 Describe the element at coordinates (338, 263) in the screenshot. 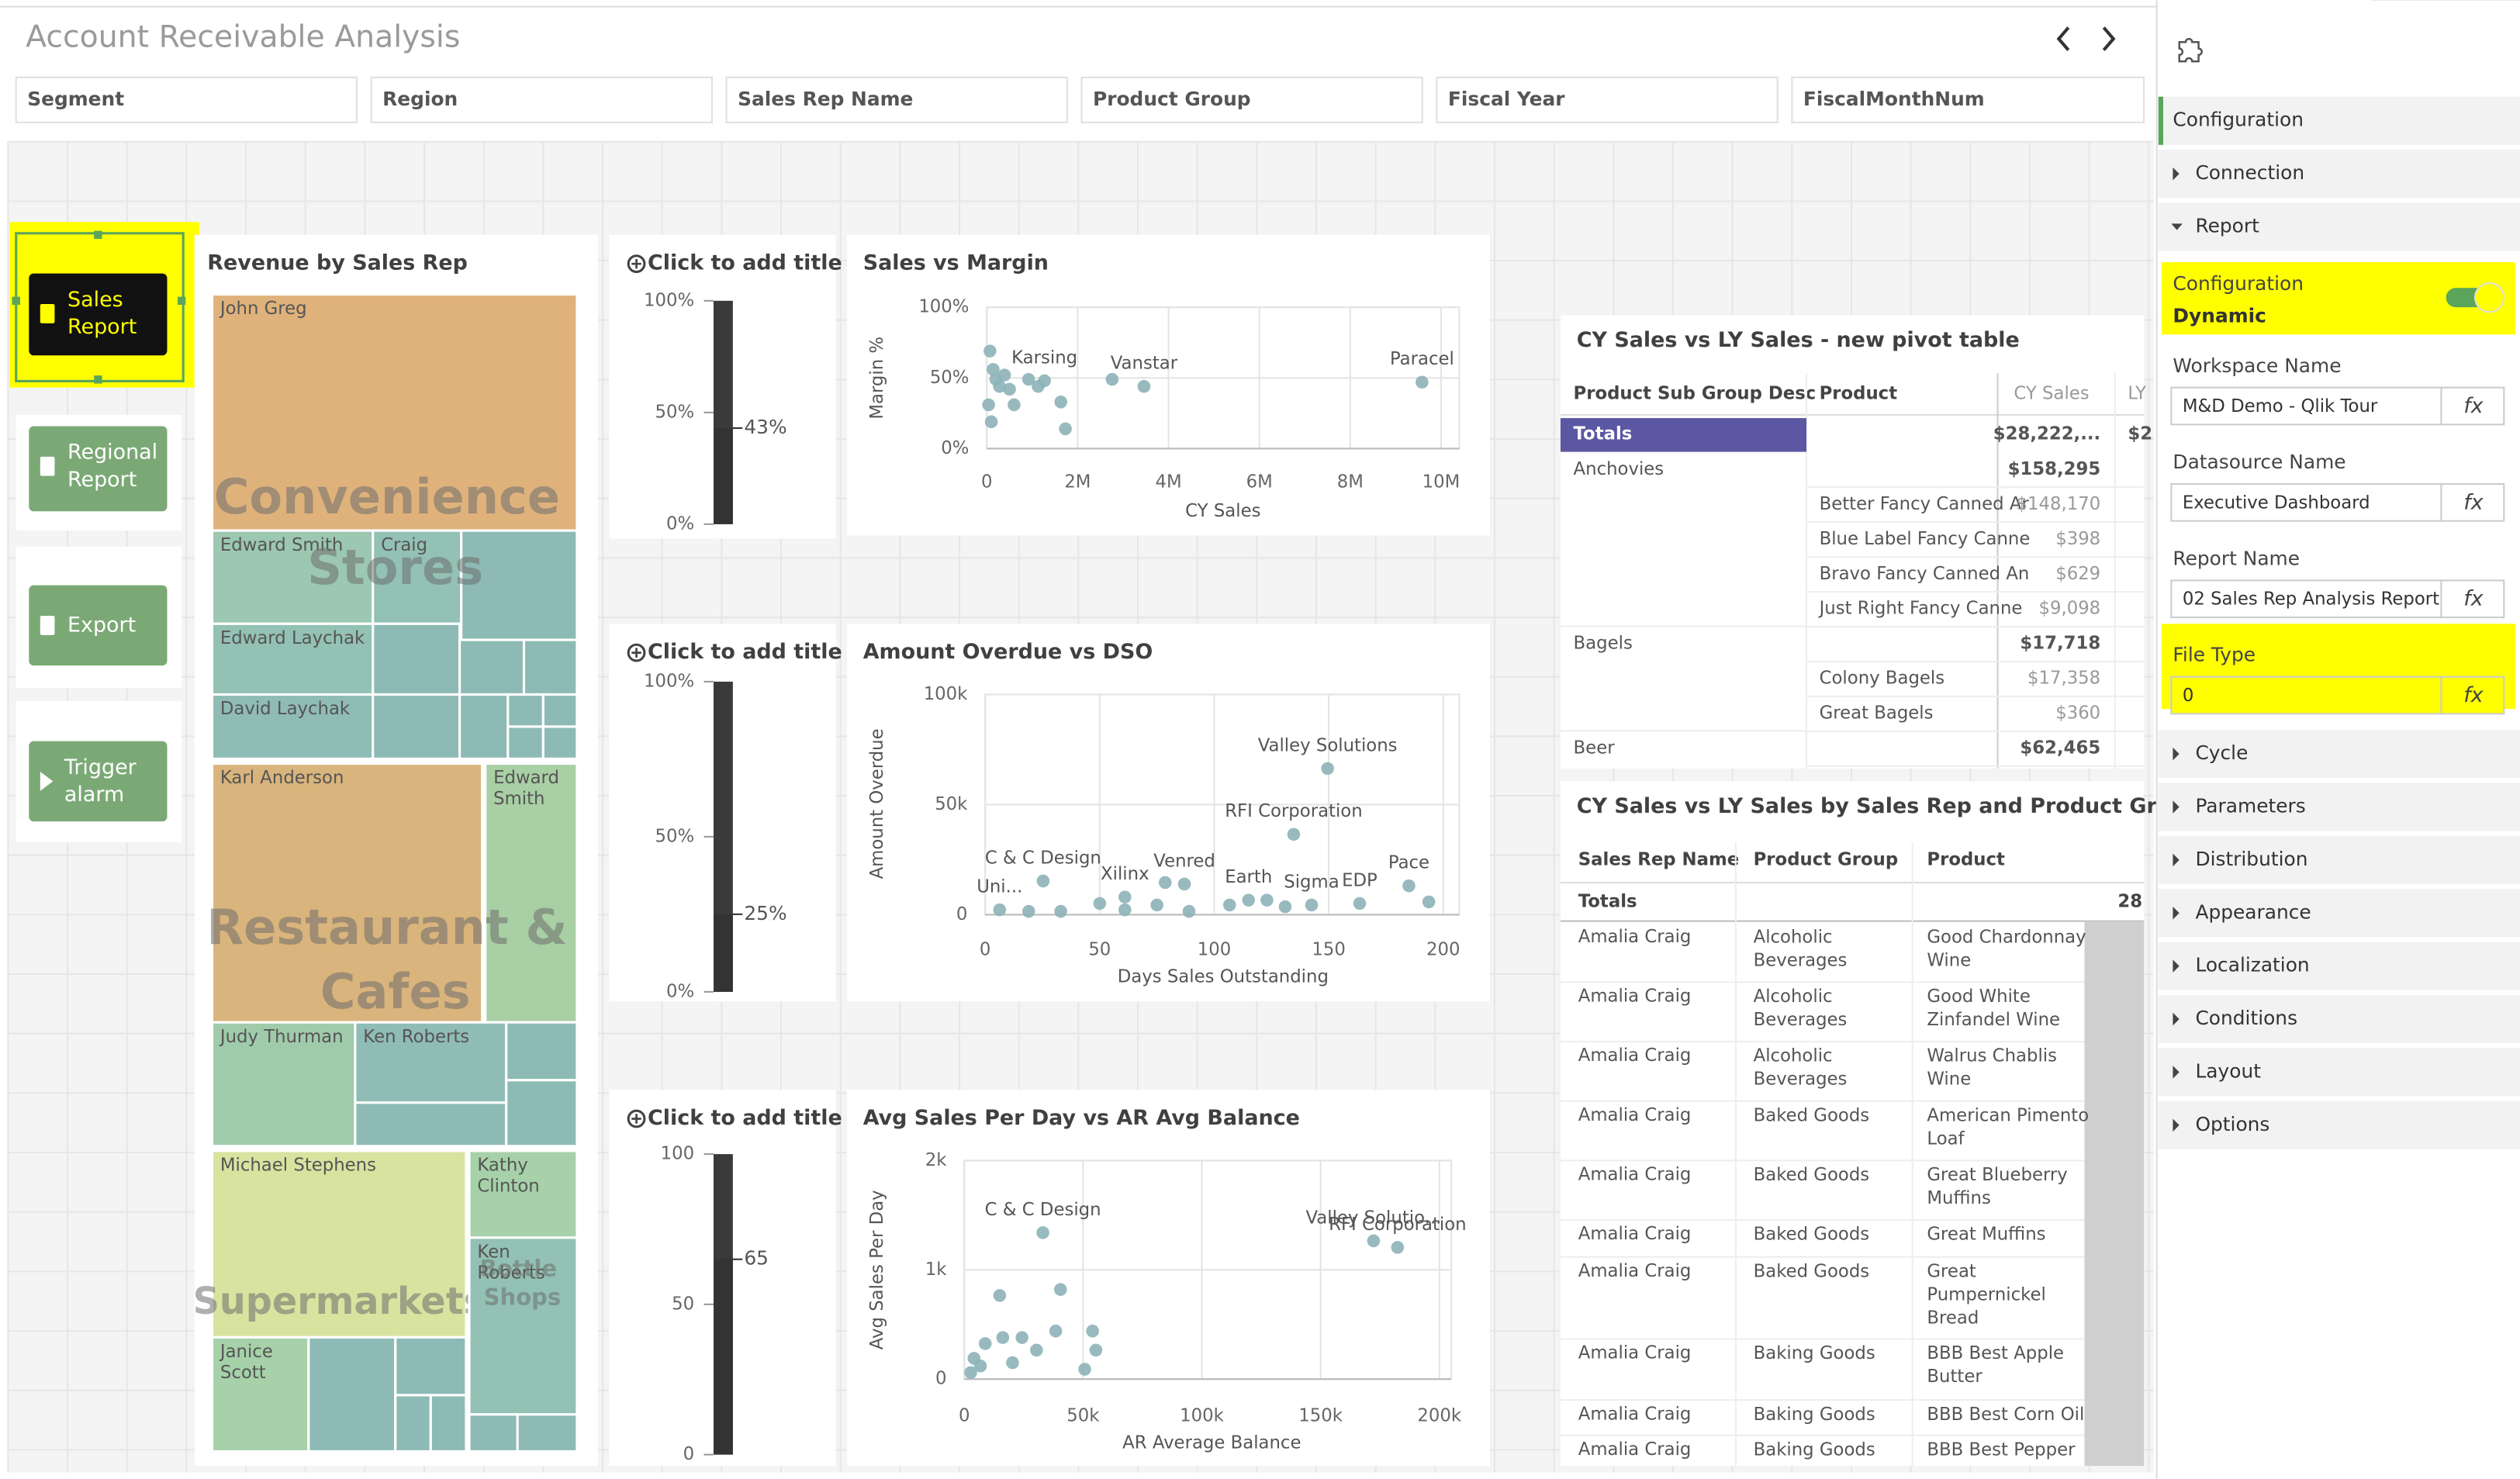

I see `treemap-title: Revenue by Sales Rep` at that location.